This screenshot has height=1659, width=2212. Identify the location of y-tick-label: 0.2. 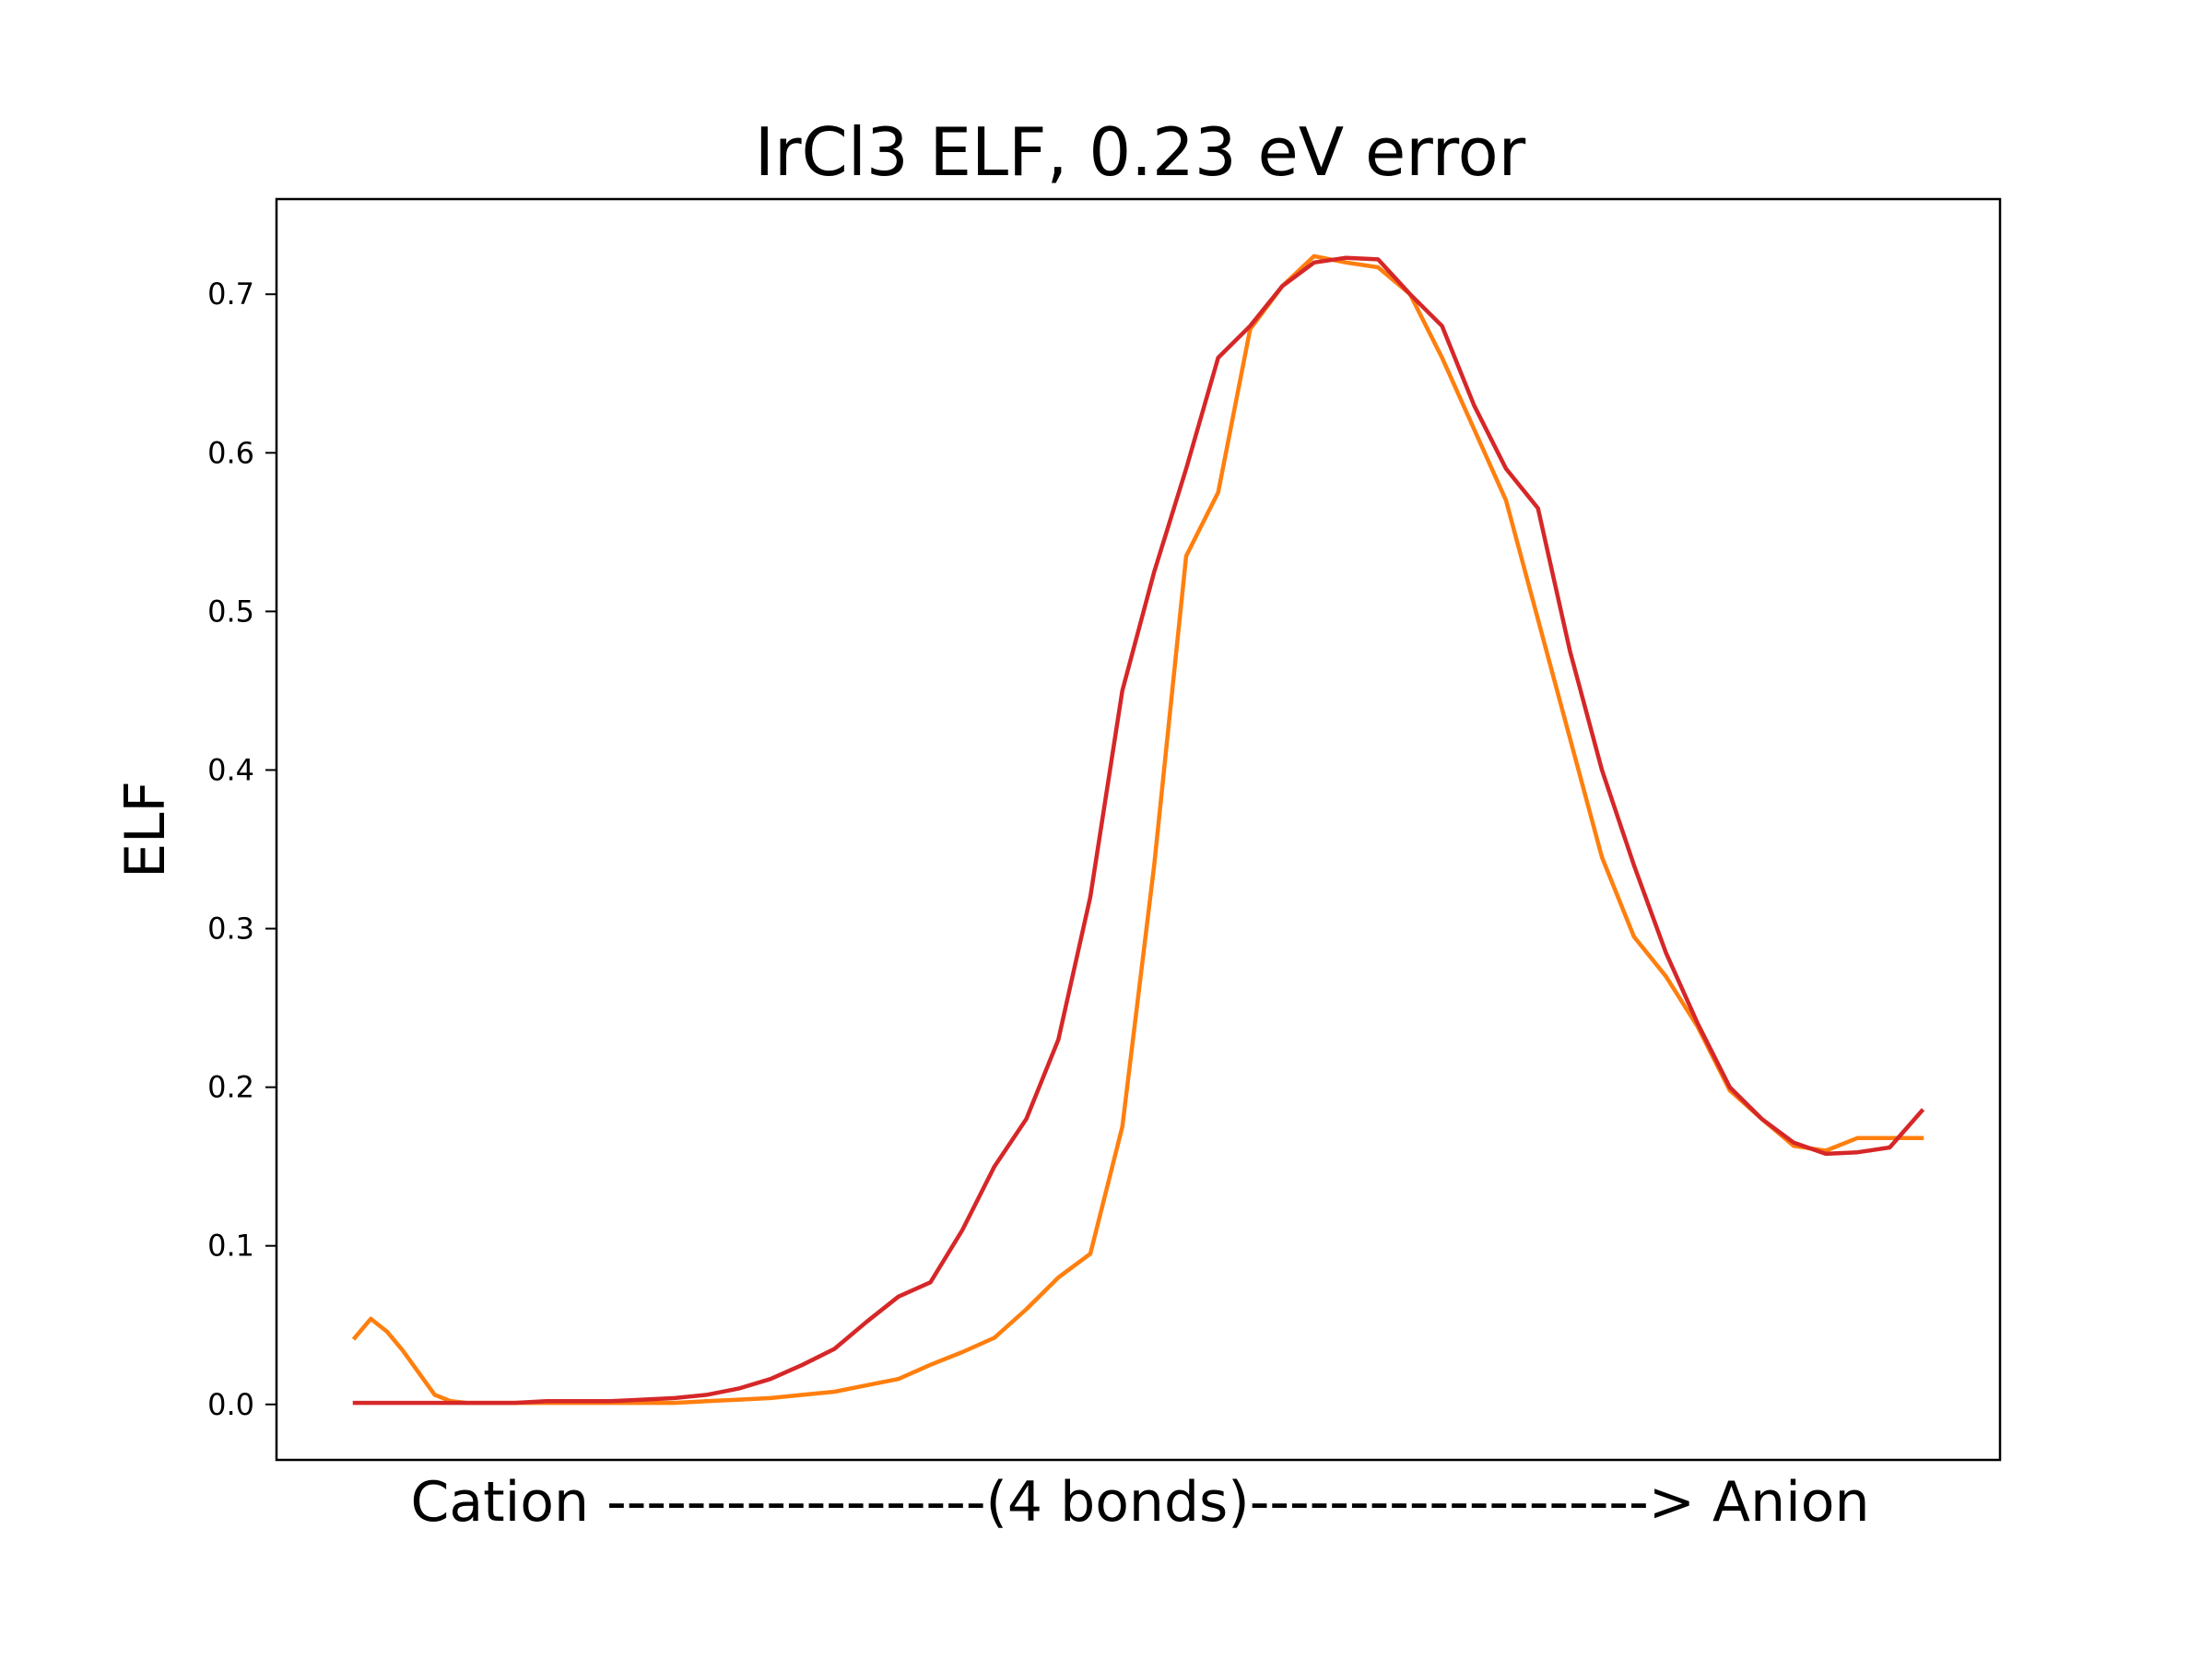
(230, 1087).